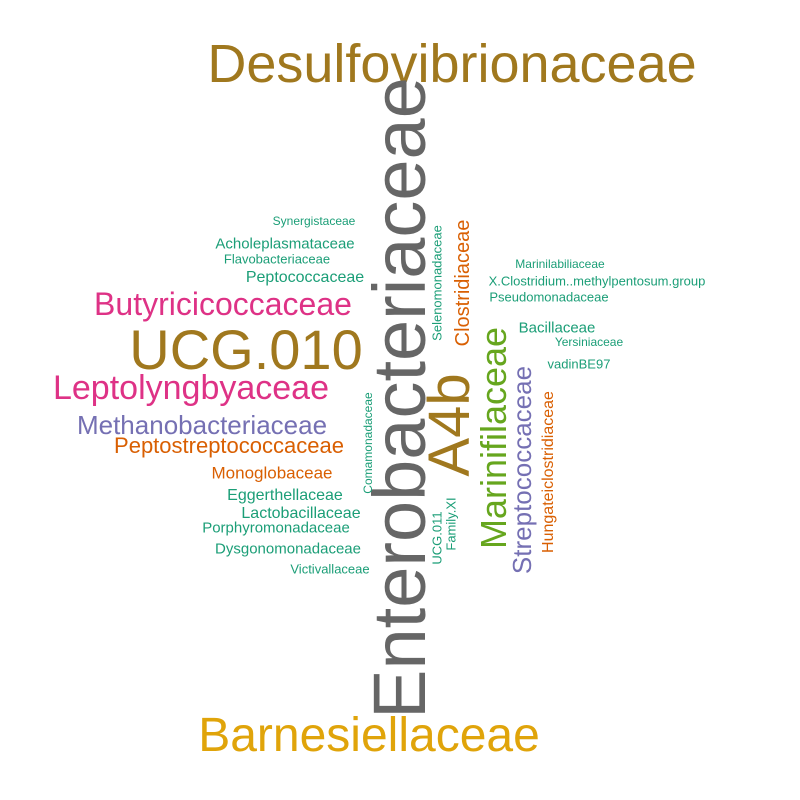  Describe the element at coordinates (437, 538) in the screenshot. I see `word-ucg011: UCG.011` at that location.